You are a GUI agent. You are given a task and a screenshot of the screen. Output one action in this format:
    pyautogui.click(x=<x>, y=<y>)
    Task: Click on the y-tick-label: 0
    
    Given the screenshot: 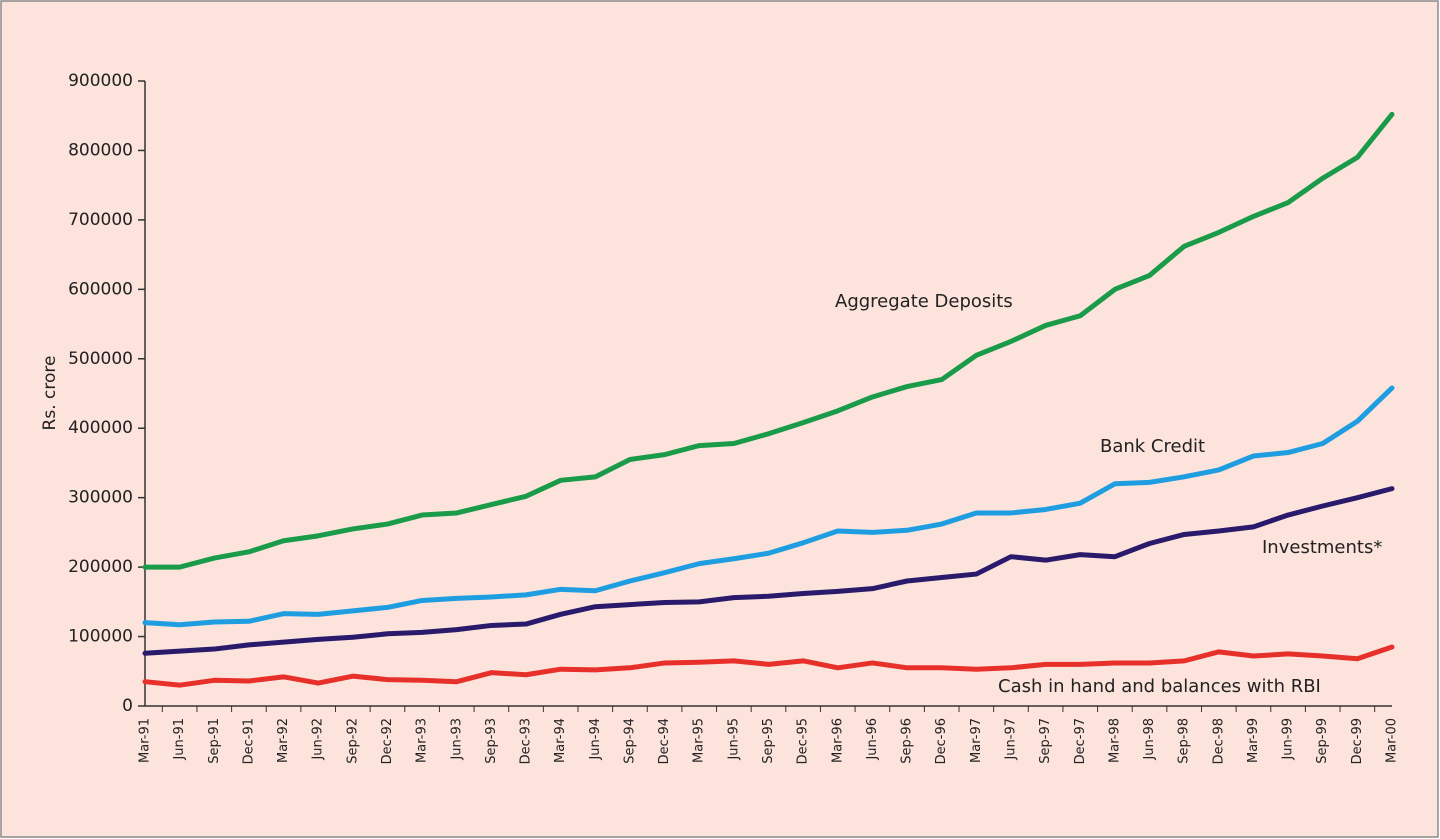 What is the action you would take?
    pyautogui.click(x=127, y=706)
    